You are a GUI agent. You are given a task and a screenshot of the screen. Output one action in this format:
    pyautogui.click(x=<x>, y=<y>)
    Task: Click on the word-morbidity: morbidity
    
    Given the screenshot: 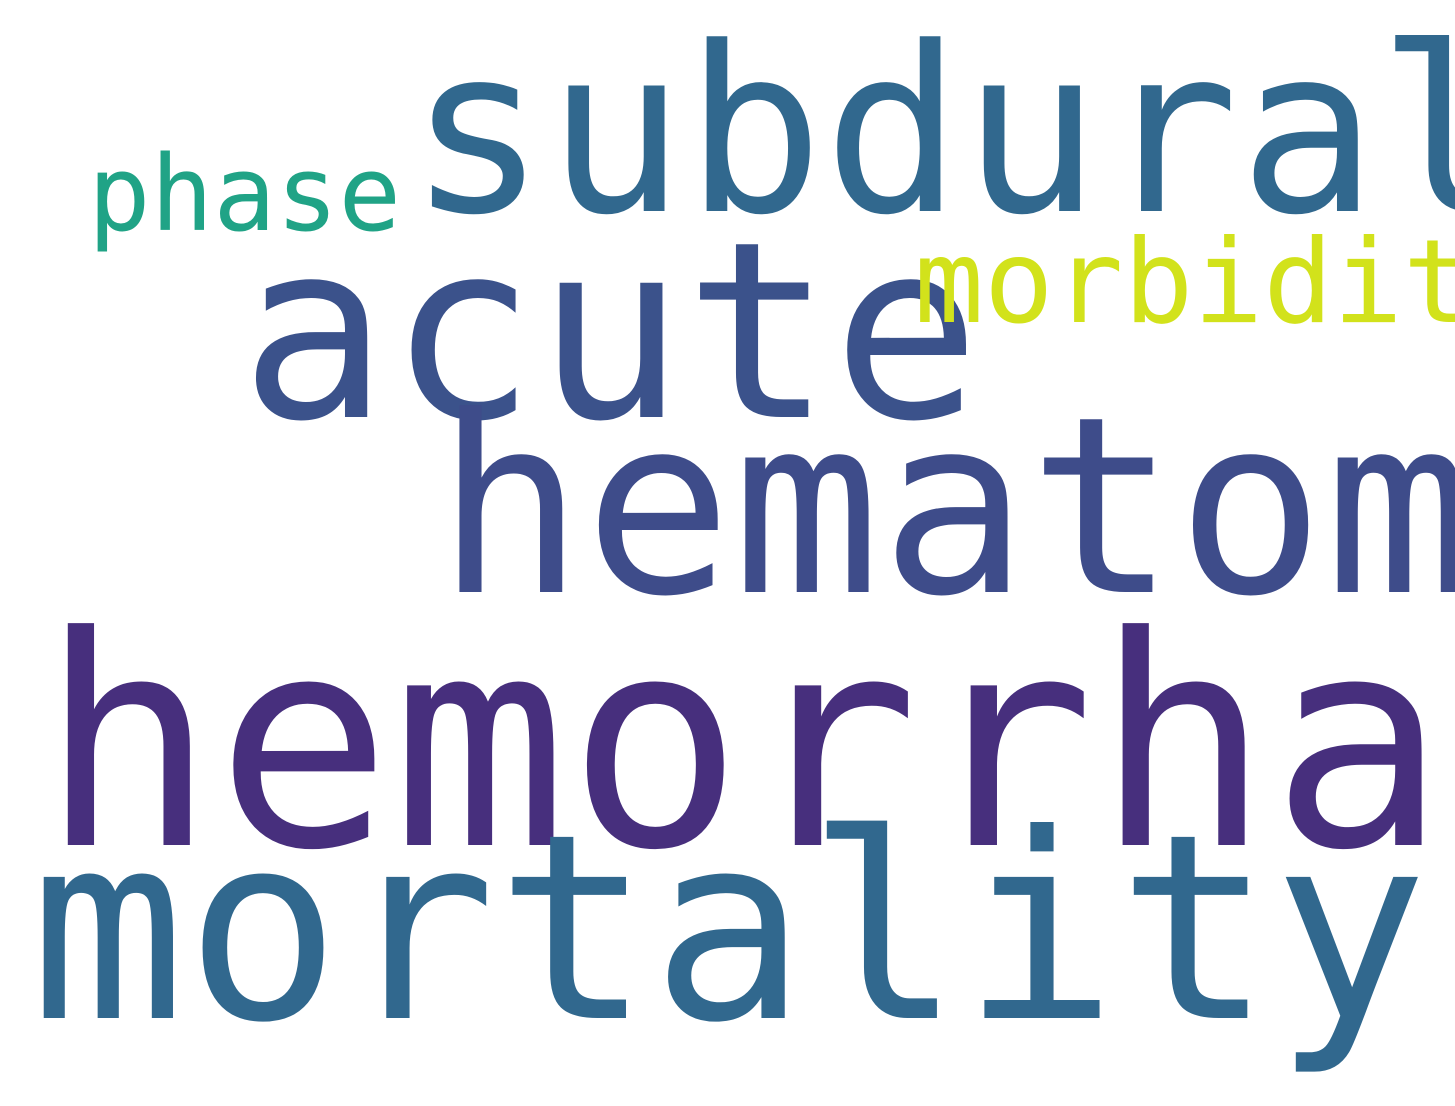 What is the action you would take?
    pyautogui.click(x=1184, y=282)
    